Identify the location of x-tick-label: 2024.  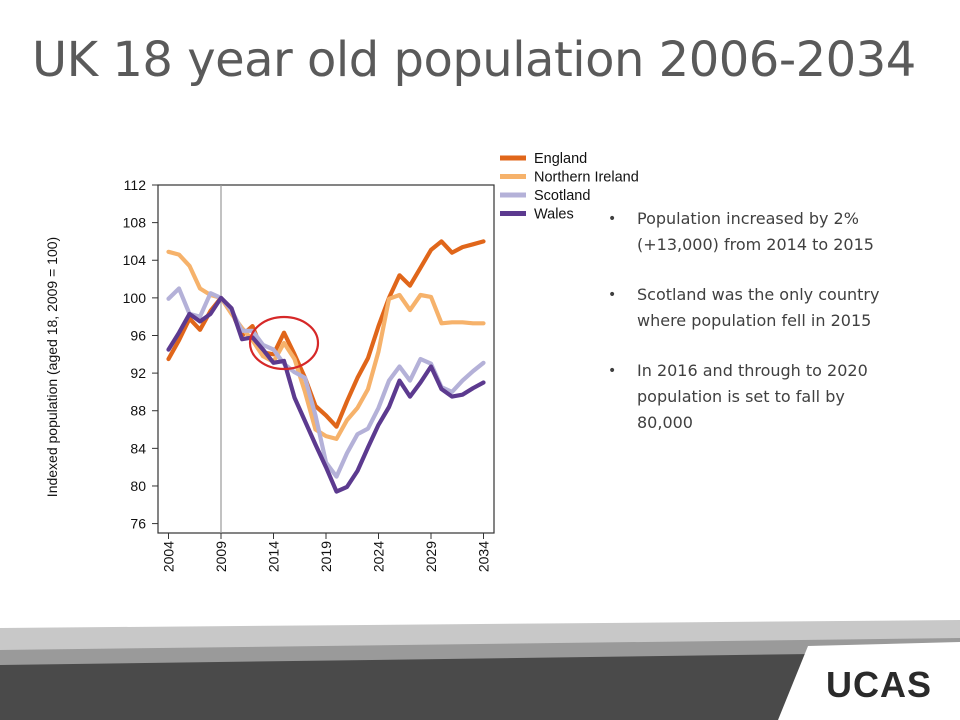
(379, 556).